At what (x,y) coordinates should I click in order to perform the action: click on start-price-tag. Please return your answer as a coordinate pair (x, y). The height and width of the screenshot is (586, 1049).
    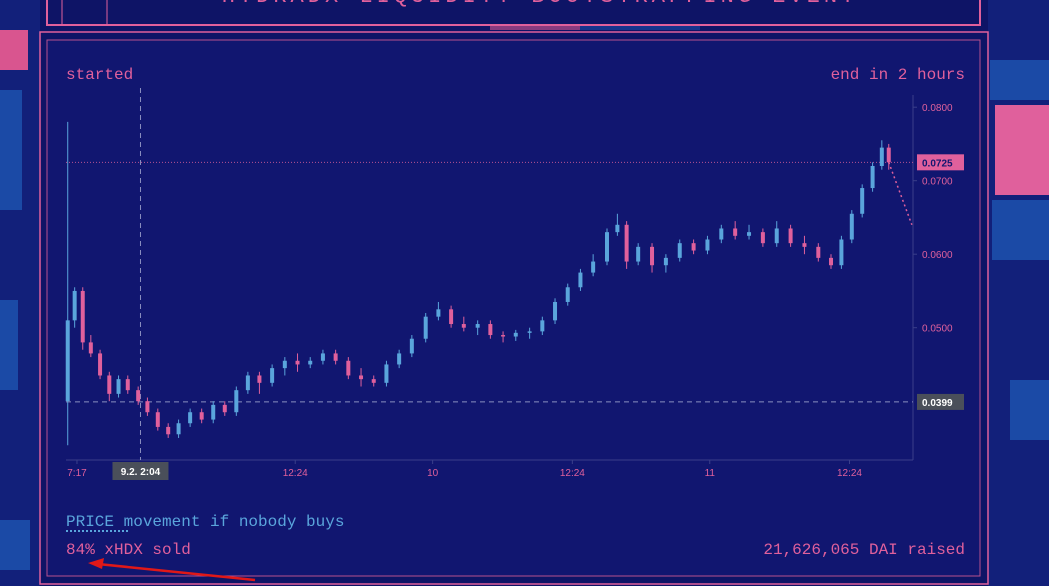
    Looking at the image, I should click on (940, 401).